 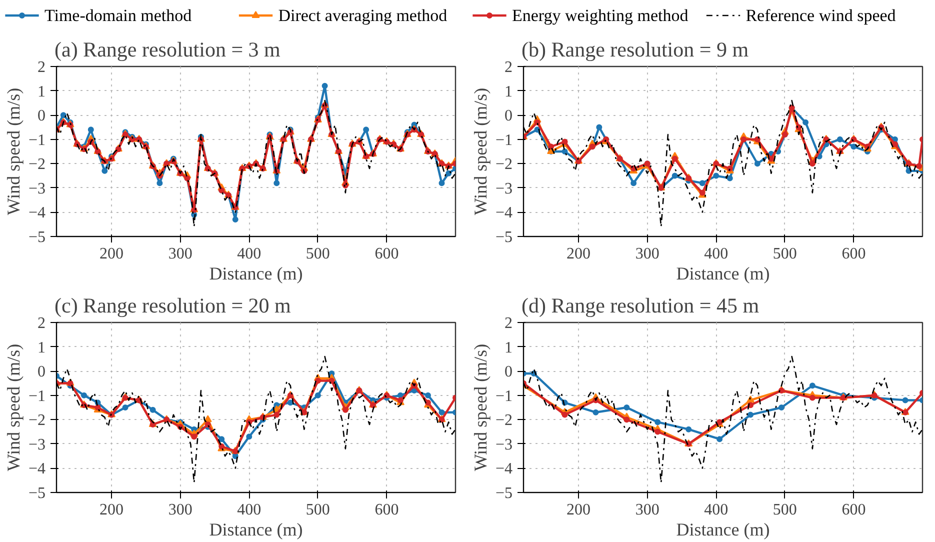 What do you see at coordinates (363, 15) in the screenshot?
I see `legend-label: Direct averaging method` at bounding box center [363, 15].